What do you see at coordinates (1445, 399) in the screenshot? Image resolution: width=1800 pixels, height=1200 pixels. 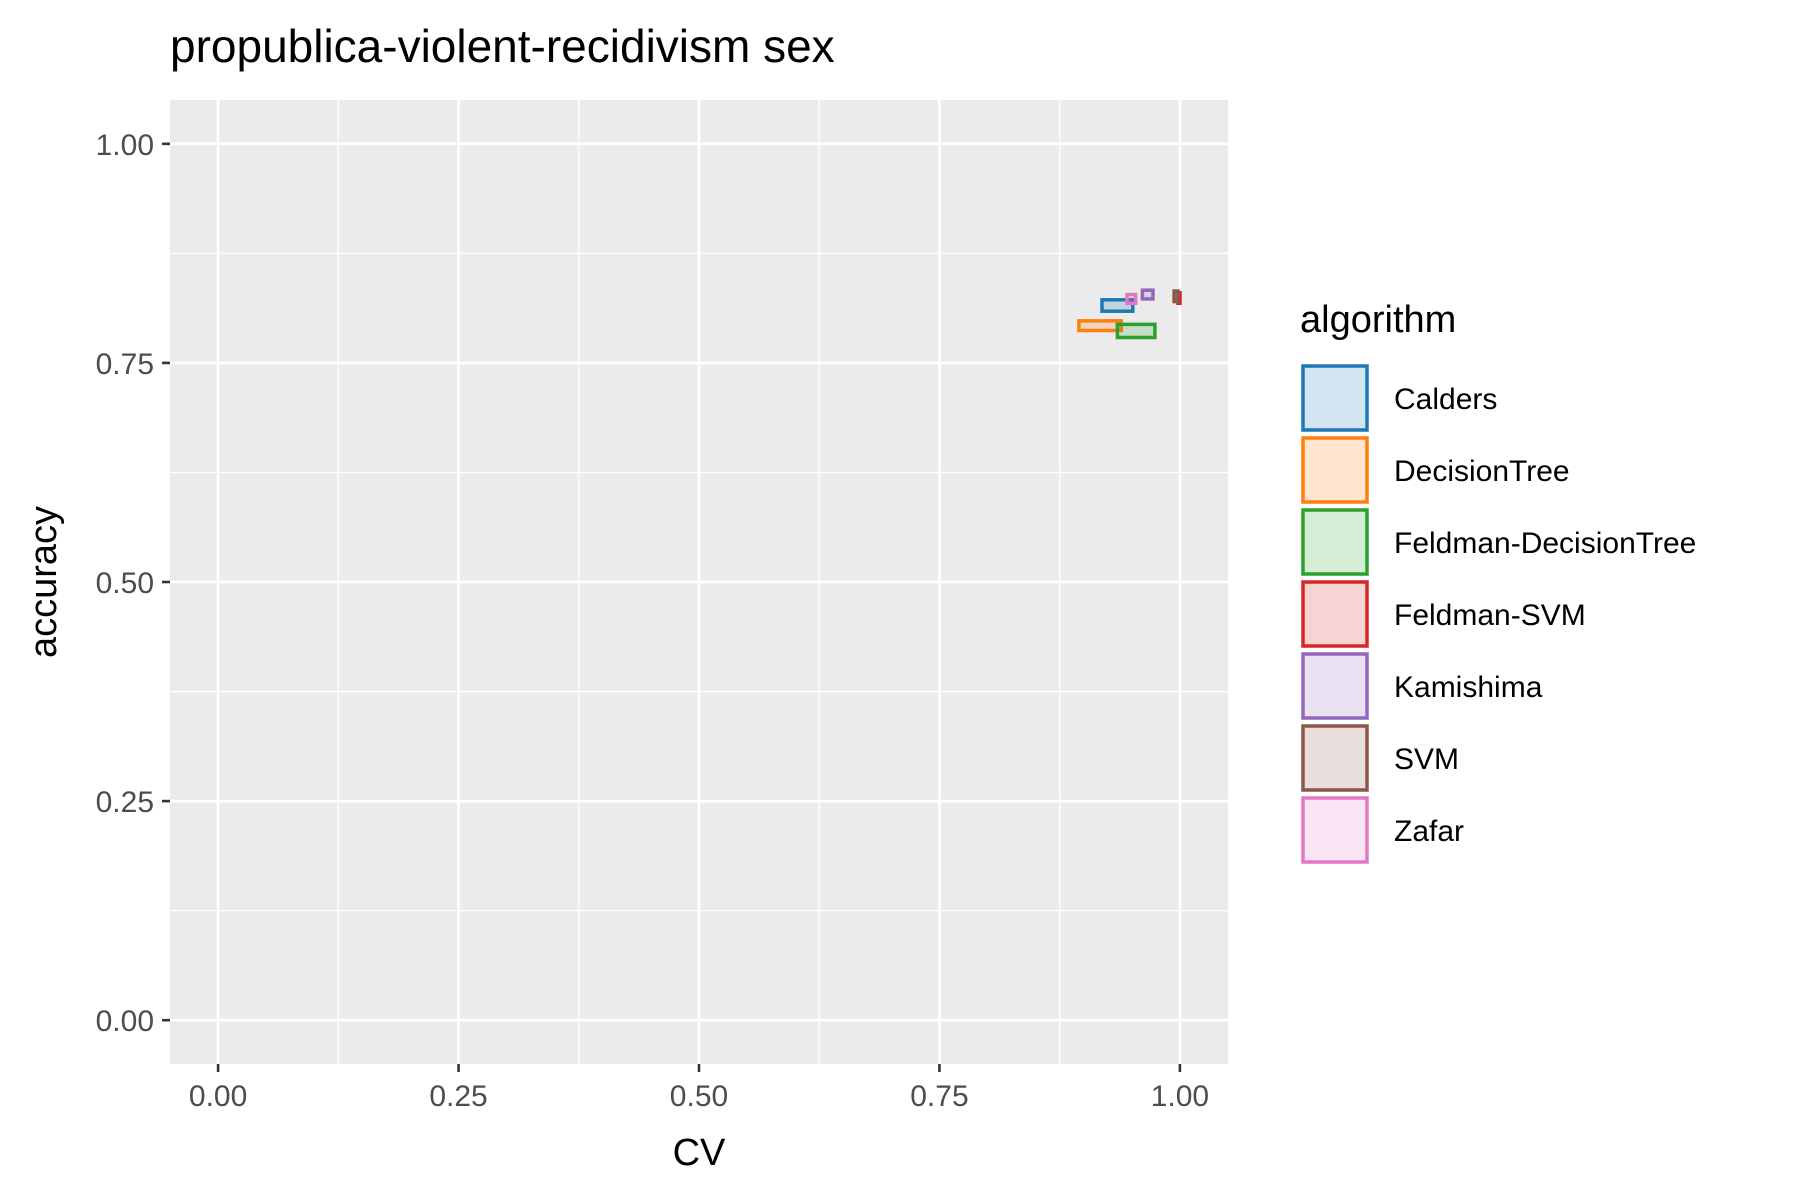 I see `legend-label-calders: Calders` at bounding box center [1445, 399].